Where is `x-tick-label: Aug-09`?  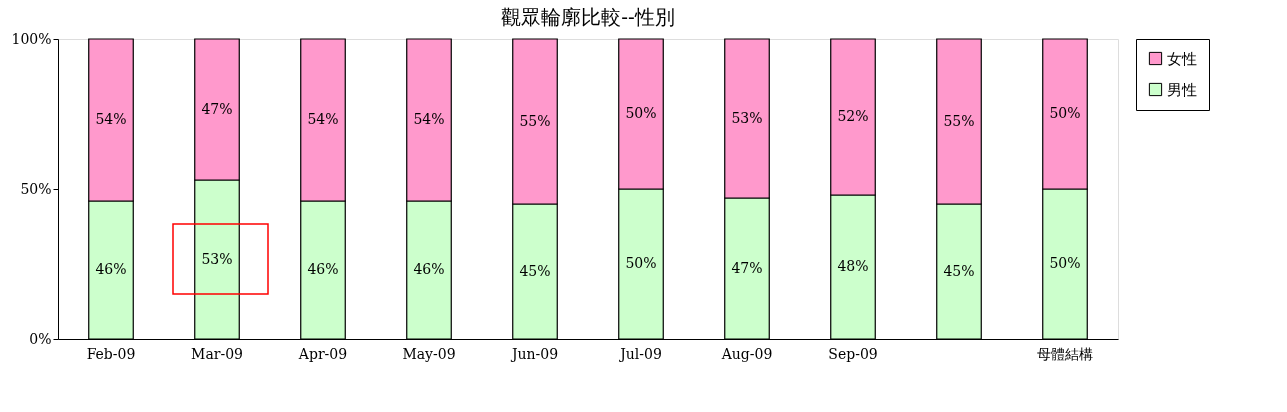 x-tick-label: Aug-09 is located at coordinates (746, 353).